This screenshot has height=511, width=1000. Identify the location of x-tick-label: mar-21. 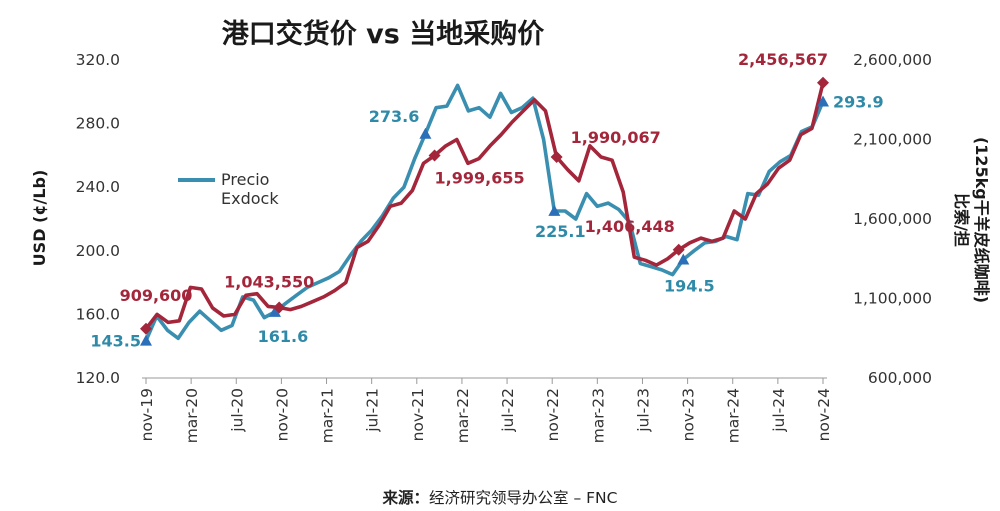
(328, 415).